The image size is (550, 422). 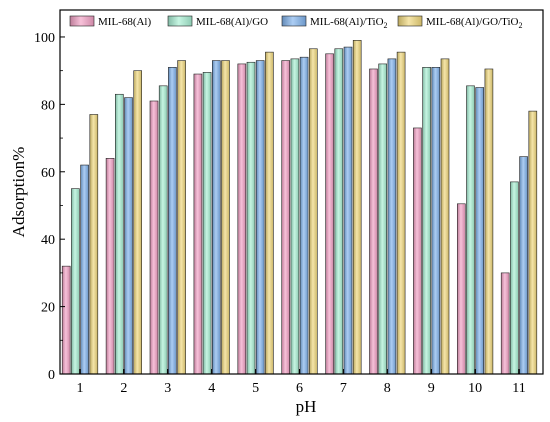 What do you see at coordinates (18, 192) in the screenshot?
I see `y-axis-title: Adsorption%` at bounding box center [18, 192].